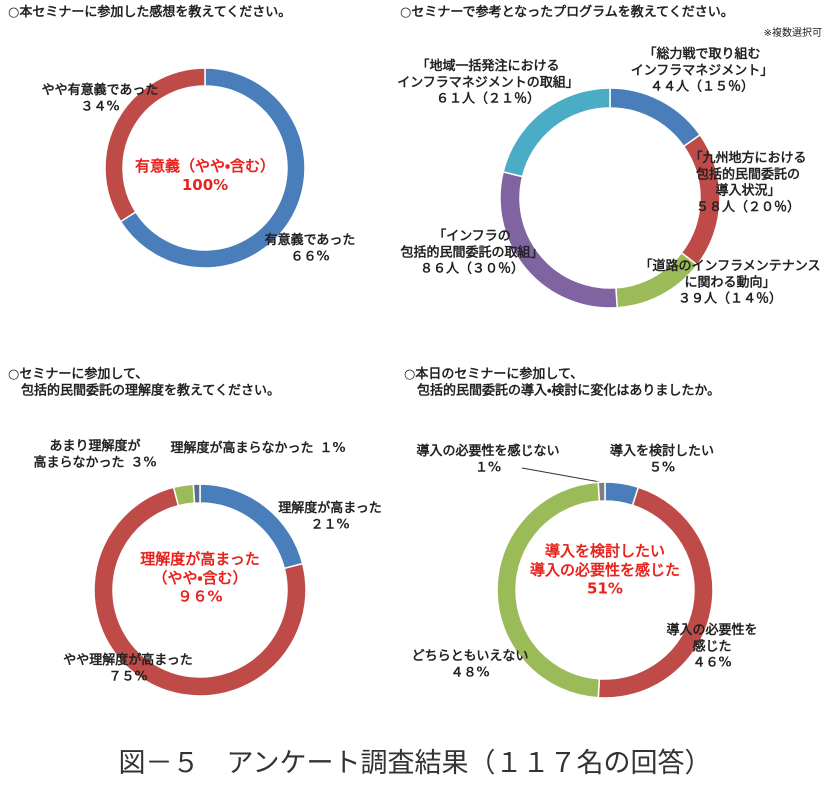  Describe the element at coordinates (205, 185) in the screenshot. I see `text-line: 100%` at that location.